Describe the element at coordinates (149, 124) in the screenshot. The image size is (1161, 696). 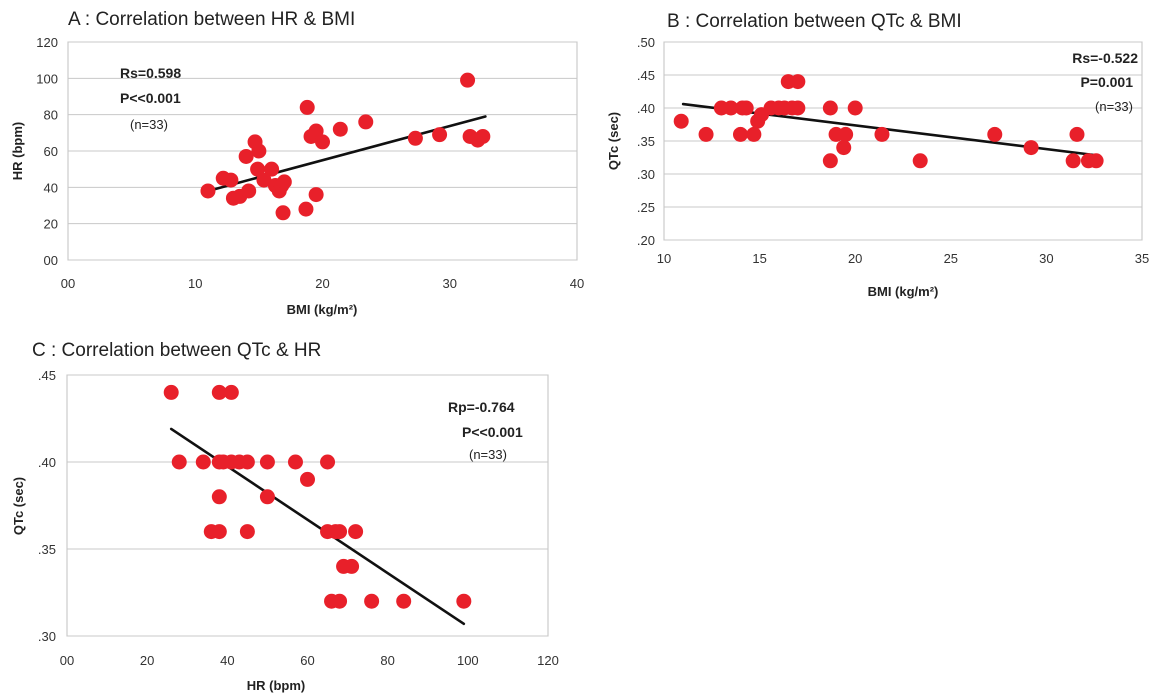
I see `panel-a-stat-n: (n=33)` at that location.